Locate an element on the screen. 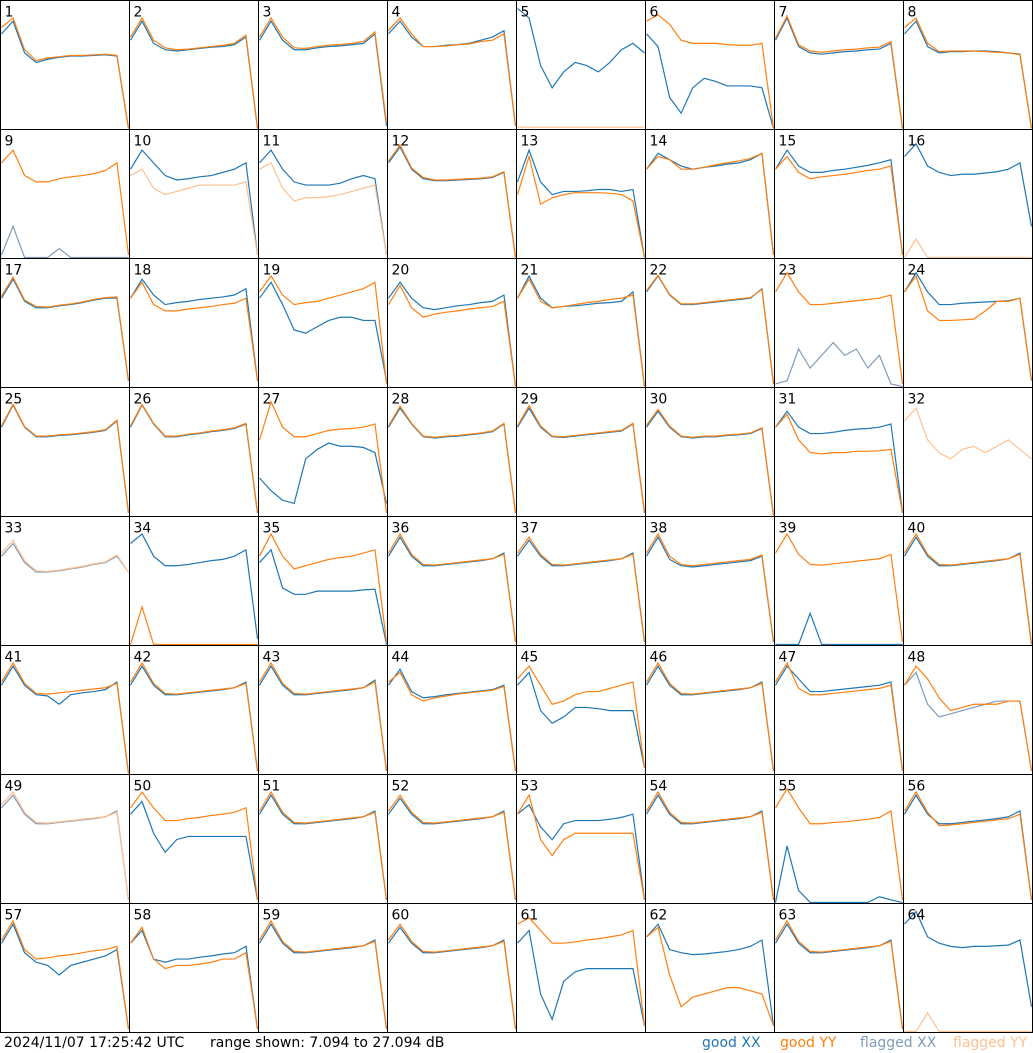 This screenshot has height=1053, width=1033. panel-label: 32 is located at coordinates (917, 400).